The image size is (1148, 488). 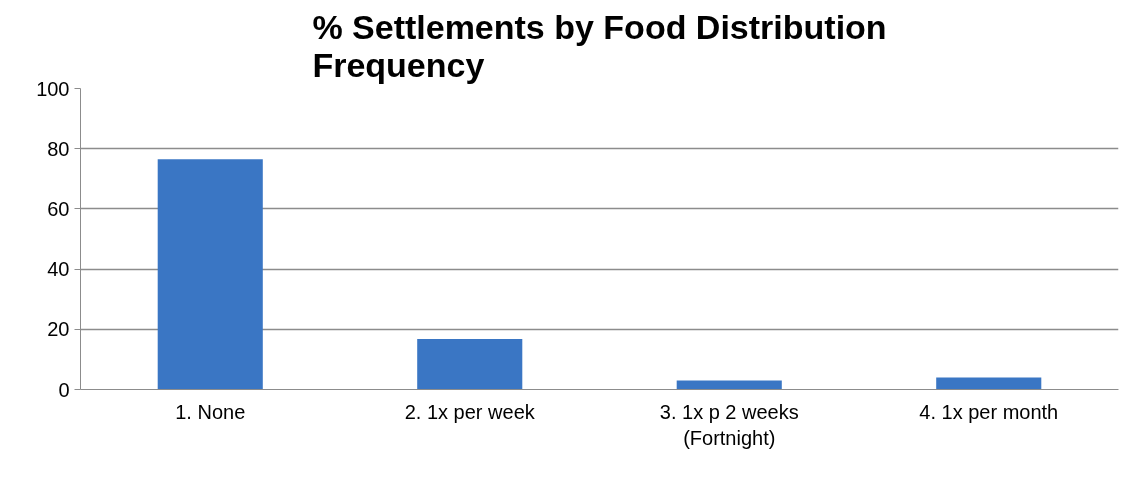 I want to click on y-tick-label: 40, so click(x=58, y=269).